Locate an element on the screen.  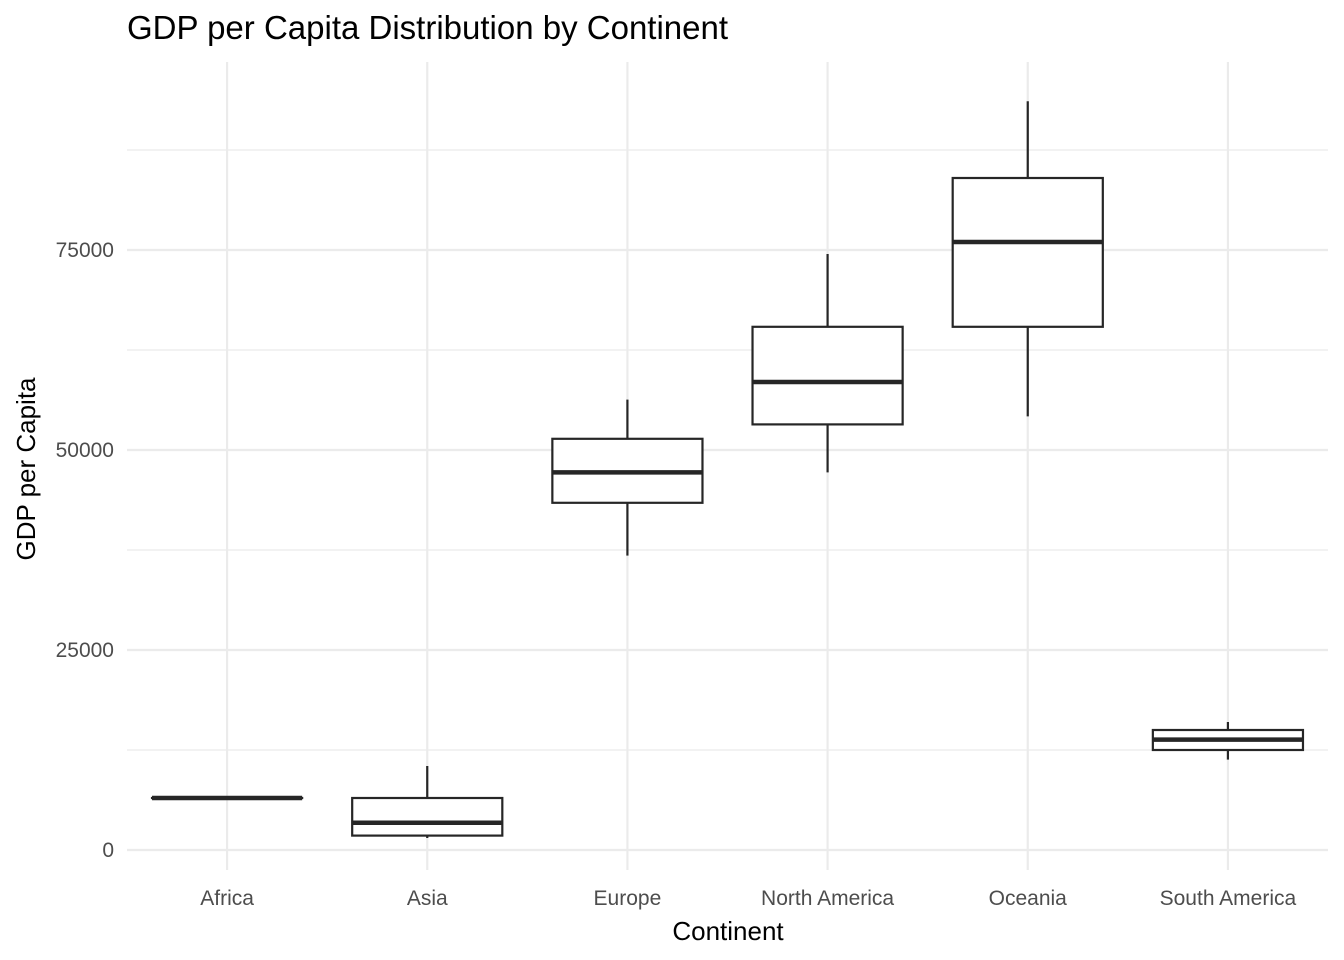
y-tick-label: 25000 is located at coordinates (85, 650).